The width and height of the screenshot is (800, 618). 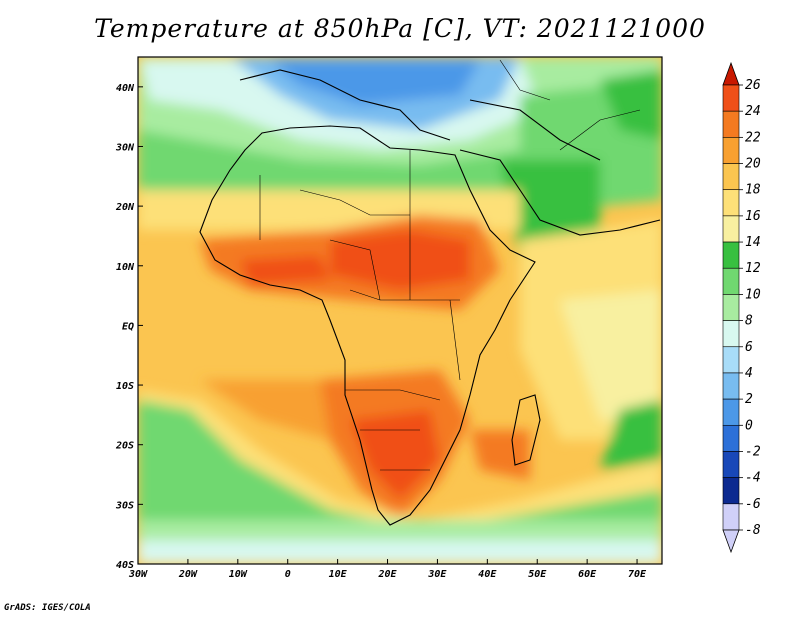 I want to click on colorbar-label: -6, so click(x=753, y=504).